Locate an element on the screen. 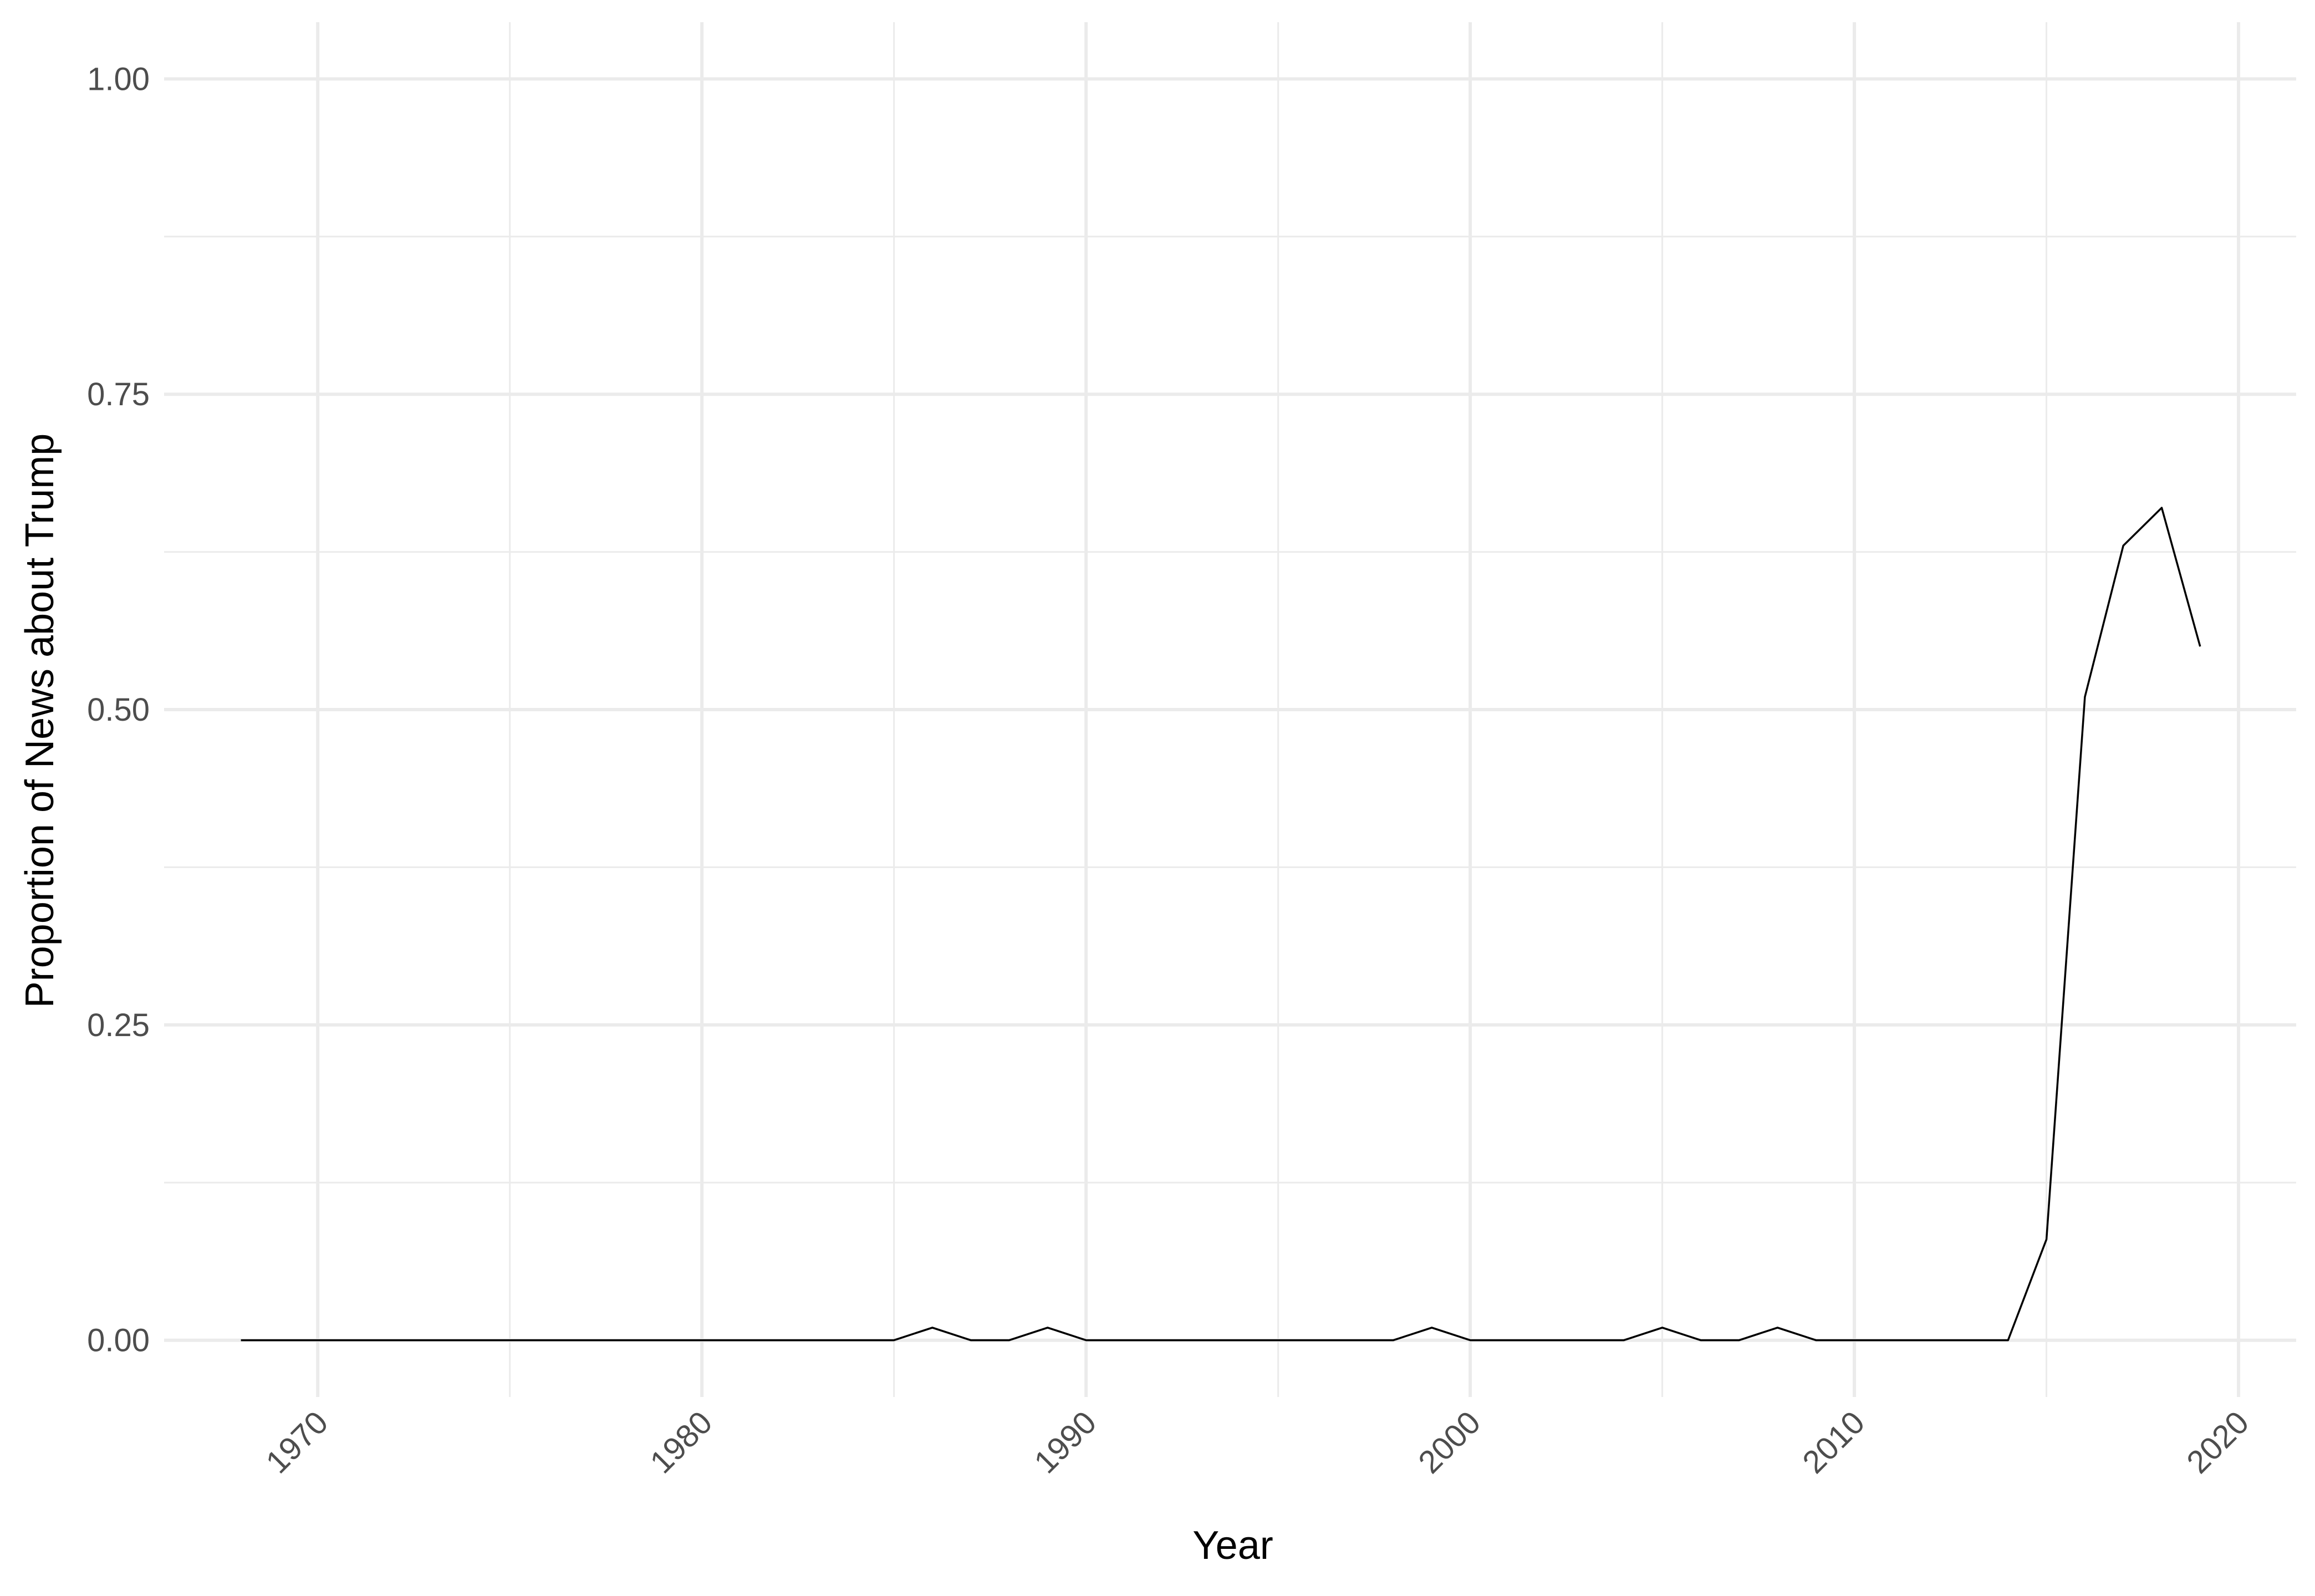 The image size is (2315, 1596). y-axis-tick-labels: 0.00 0.25 0.50 0.75 1.00 is located at coordinates (118, 709).